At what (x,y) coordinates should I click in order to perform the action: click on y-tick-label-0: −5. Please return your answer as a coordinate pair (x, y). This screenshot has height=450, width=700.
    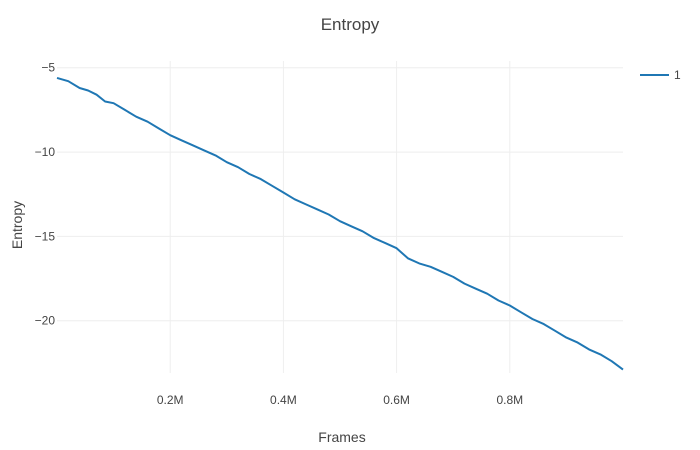
    Looking at the image, I should click on (48, 68).